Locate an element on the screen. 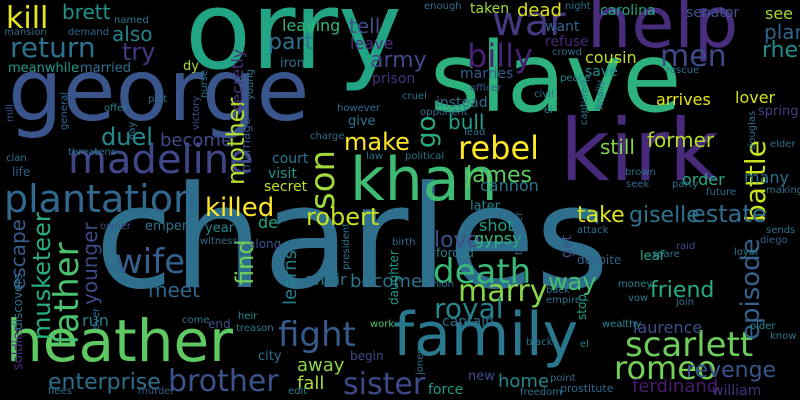 This screenshot has width=800, height=400. word-president: president is located at coordinates (346, 246).